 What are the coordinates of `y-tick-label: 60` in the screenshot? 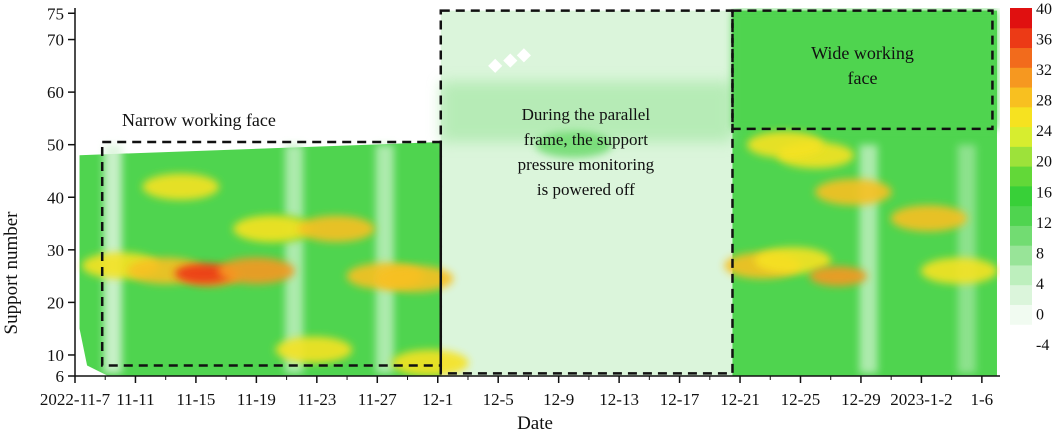 It's located at (55, 92).